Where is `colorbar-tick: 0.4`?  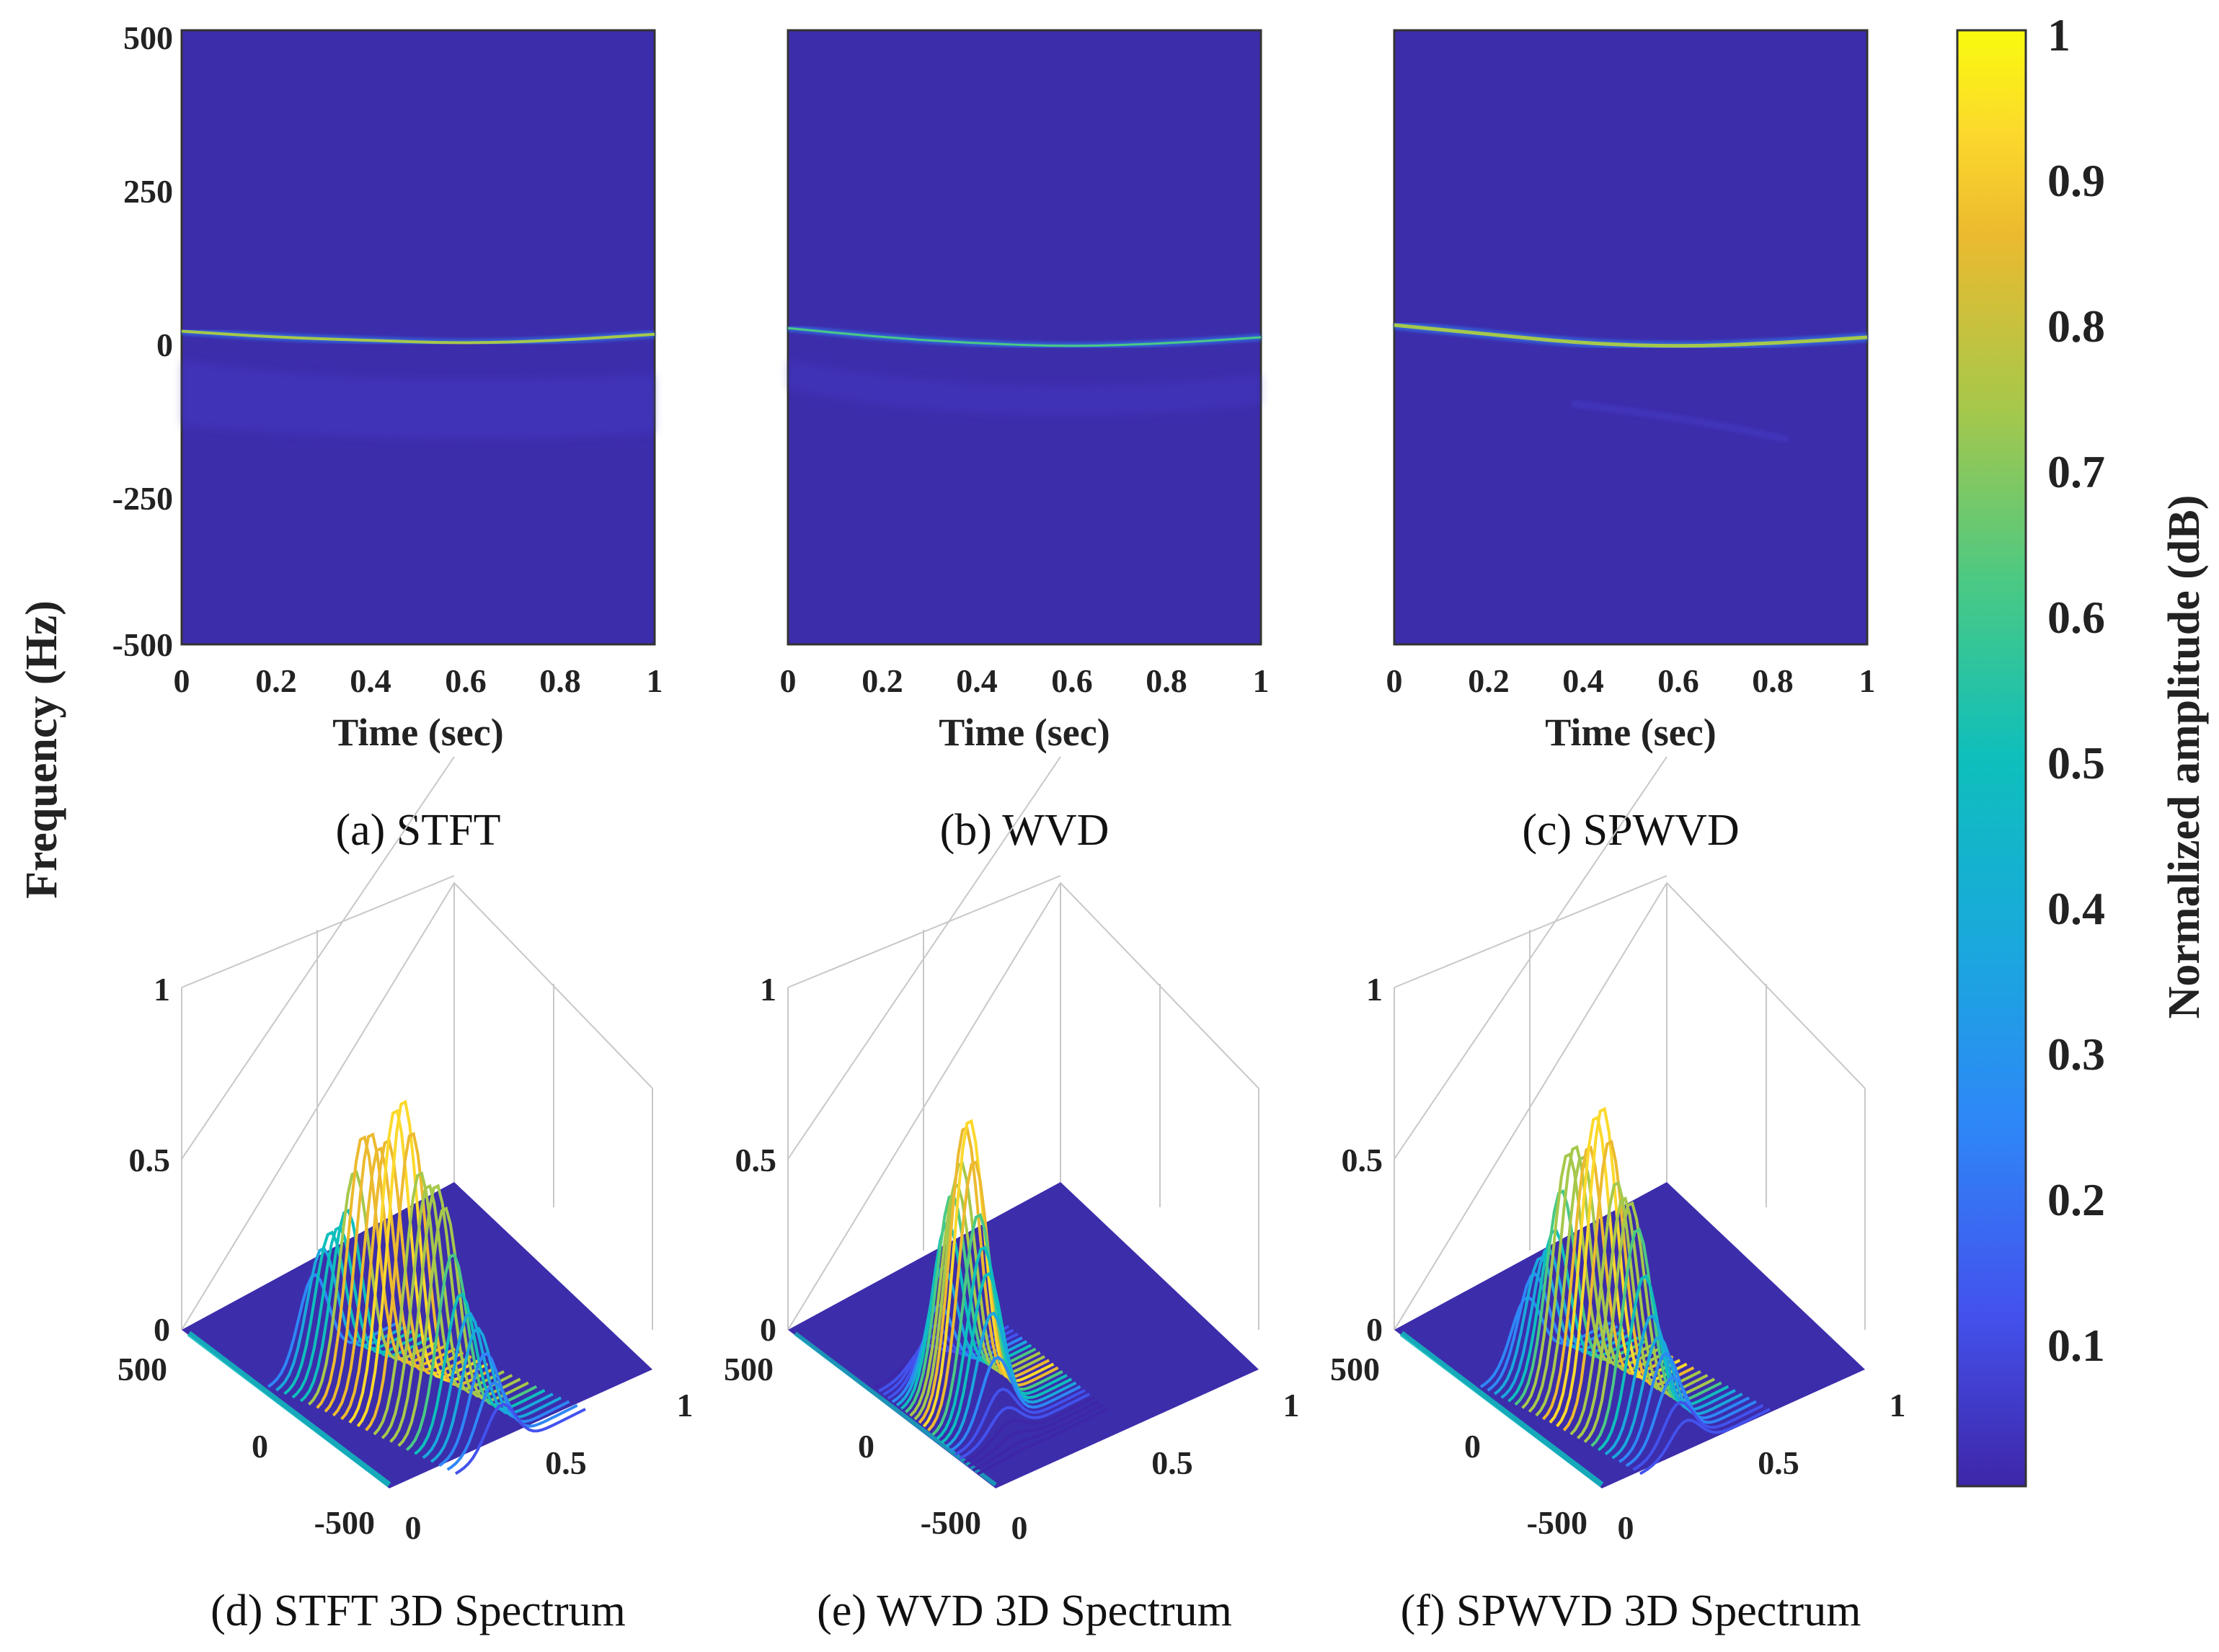
colorbar-tick: 0.4 is located at coordinates (2076, 908).